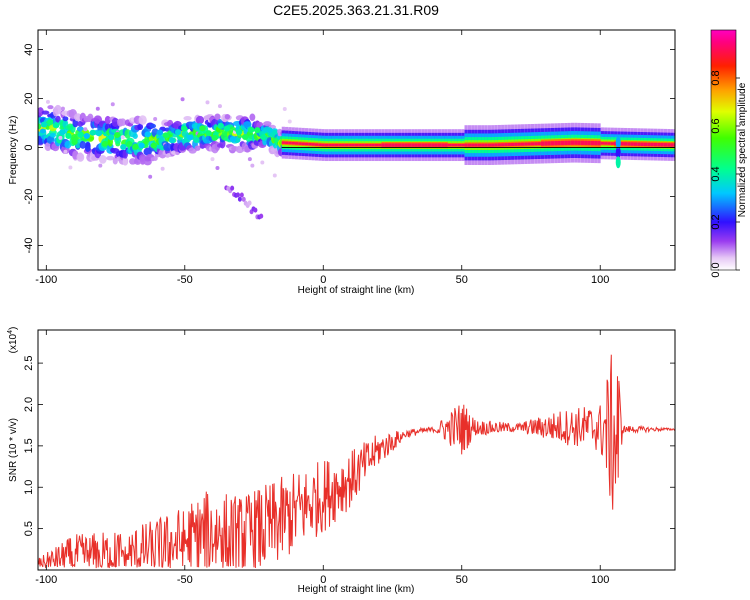  Describe the element at coordinates (29, 147) in the screenshot. I see `spec-ytick-label: 0` at that location.